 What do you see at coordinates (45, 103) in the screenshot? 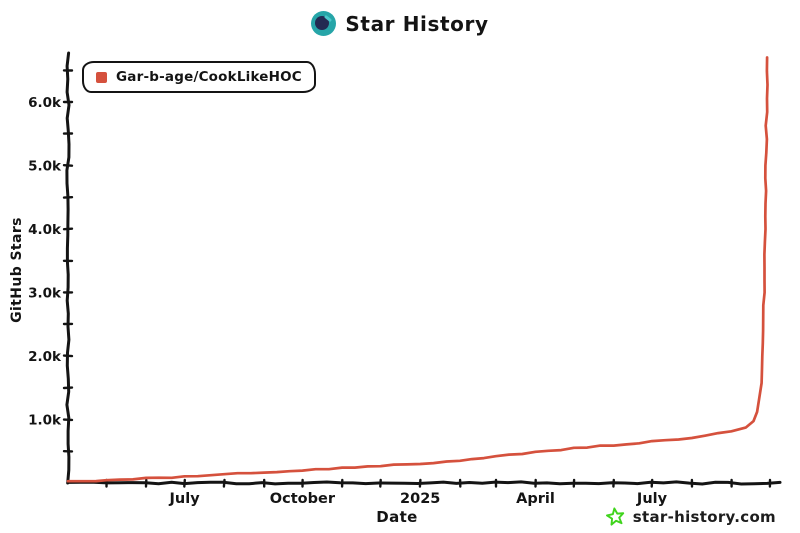
I see `y-tick-label: 6.0k` at bounding box center [45, 103].